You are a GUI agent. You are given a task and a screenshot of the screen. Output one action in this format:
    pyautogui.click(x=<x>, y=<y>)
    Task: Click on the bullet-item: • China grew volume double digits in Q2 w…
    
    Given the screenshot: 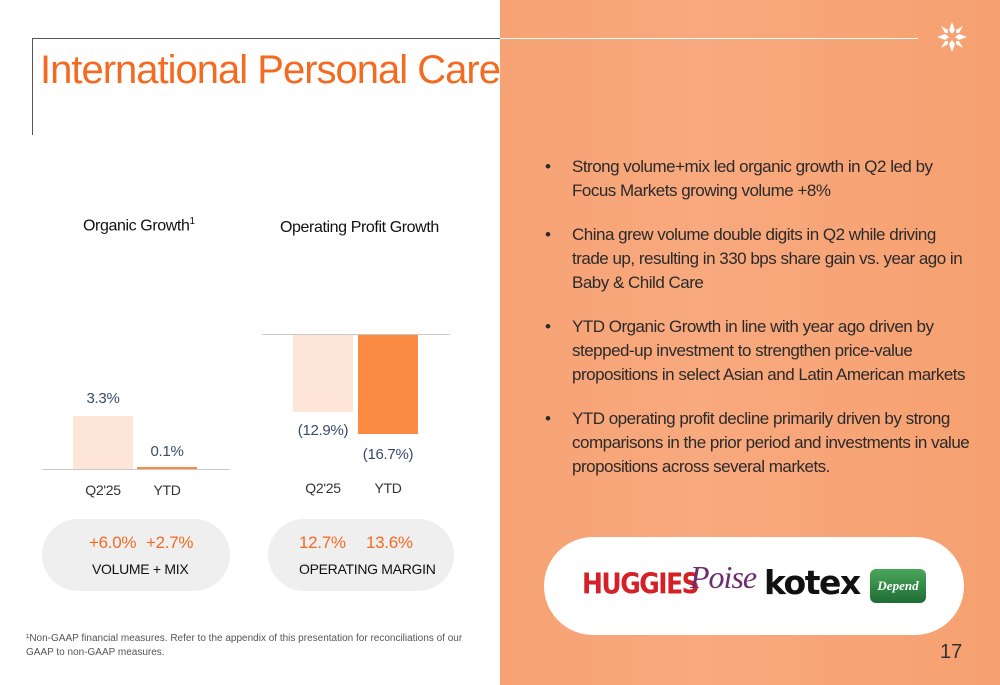 What is the action you would take?
    pyautogui.click(x=757, y=259)
    